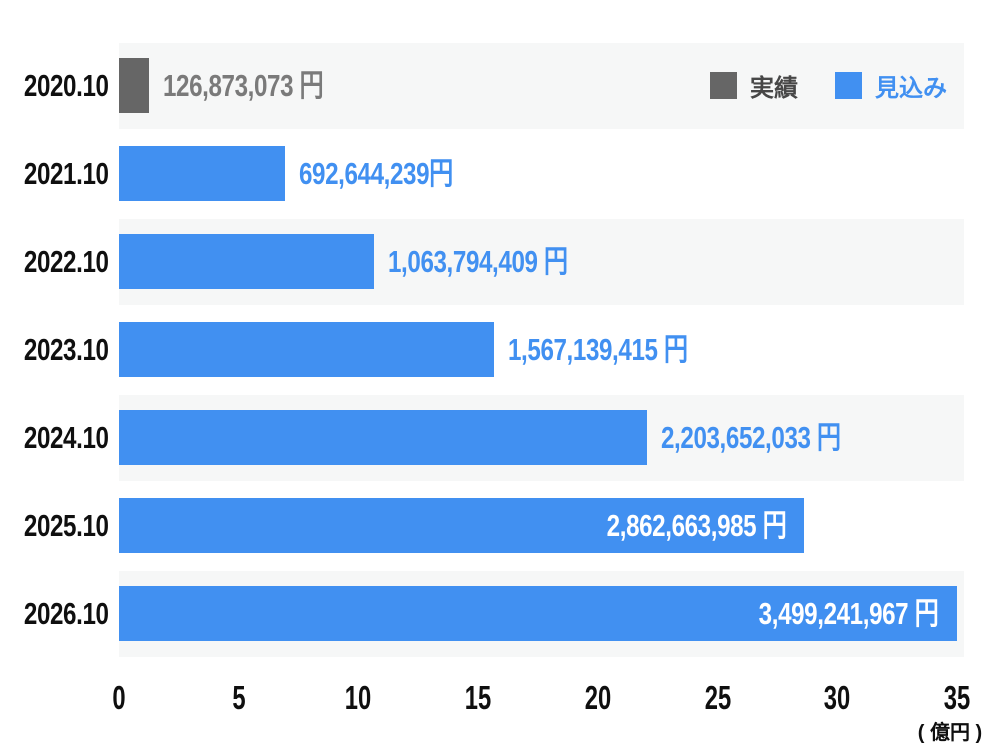 The image size is (1000, 755). I want to click on legend: 実績 見込み, so click(828, 86).